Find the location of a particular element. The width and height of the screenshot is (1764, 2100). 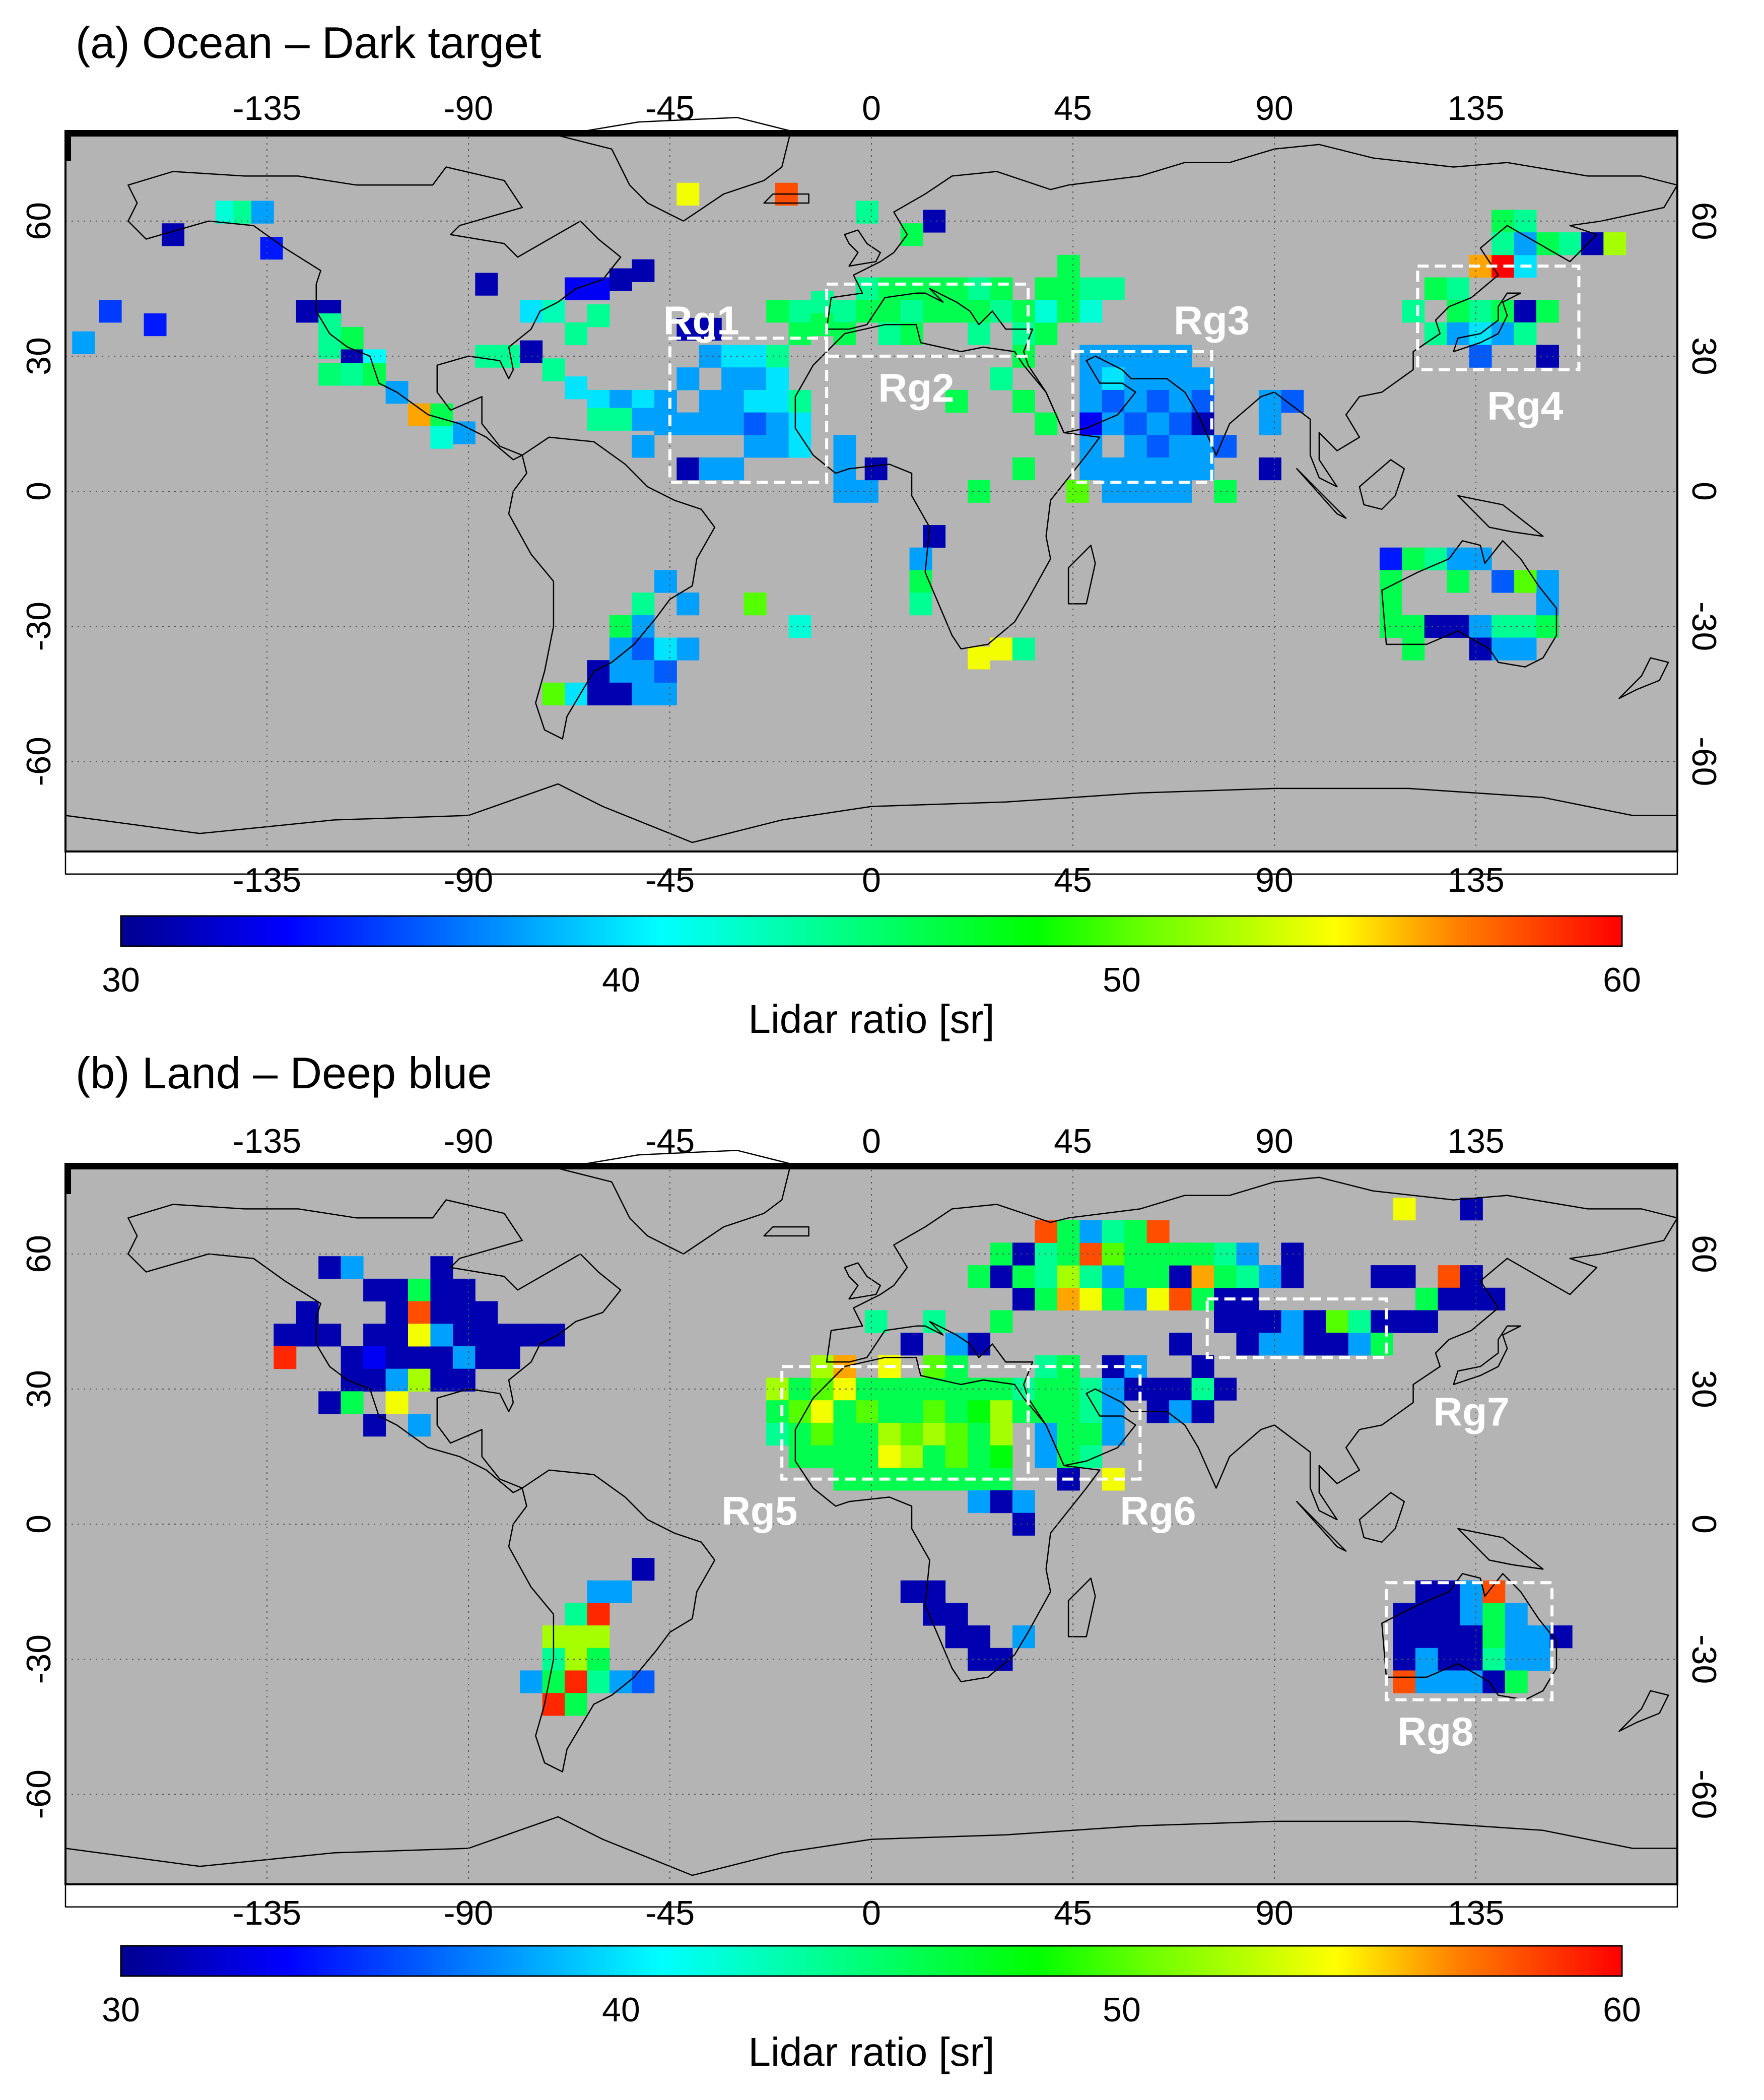

colorbar-a-label: Lidar ratio [sr] is located at coordinates (871, 1019).